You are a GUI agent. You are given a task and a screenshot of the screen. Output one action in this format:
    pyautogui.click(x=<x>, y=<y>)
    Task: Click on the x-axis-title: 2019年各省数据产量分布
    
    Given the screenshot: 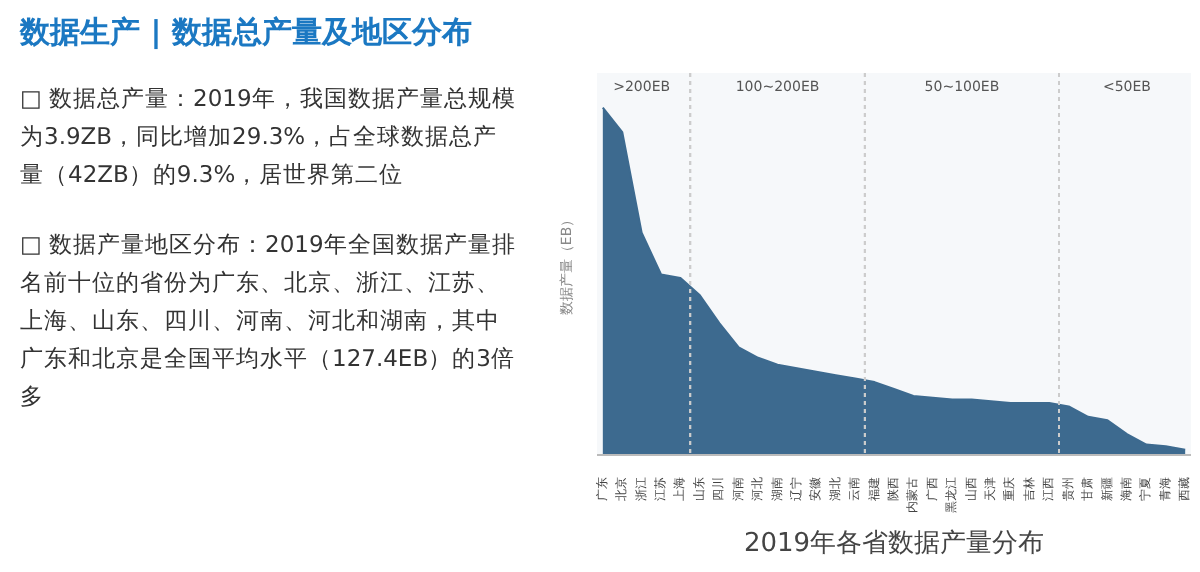 What is the action you would take?
    pyautogui.click(x=894, y=544)
    